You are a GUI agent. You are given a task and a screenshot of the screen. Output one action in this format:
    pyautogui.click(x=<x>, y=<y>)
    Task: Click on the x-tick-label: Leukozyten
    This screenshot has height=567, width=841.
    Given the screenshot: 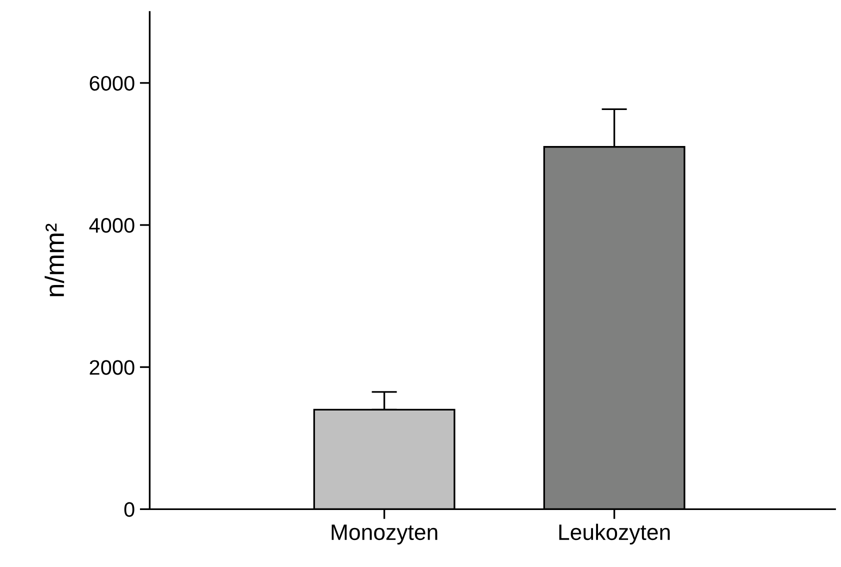 What is the action you would take?
    pyautogui.click(x=614, y=534)
    